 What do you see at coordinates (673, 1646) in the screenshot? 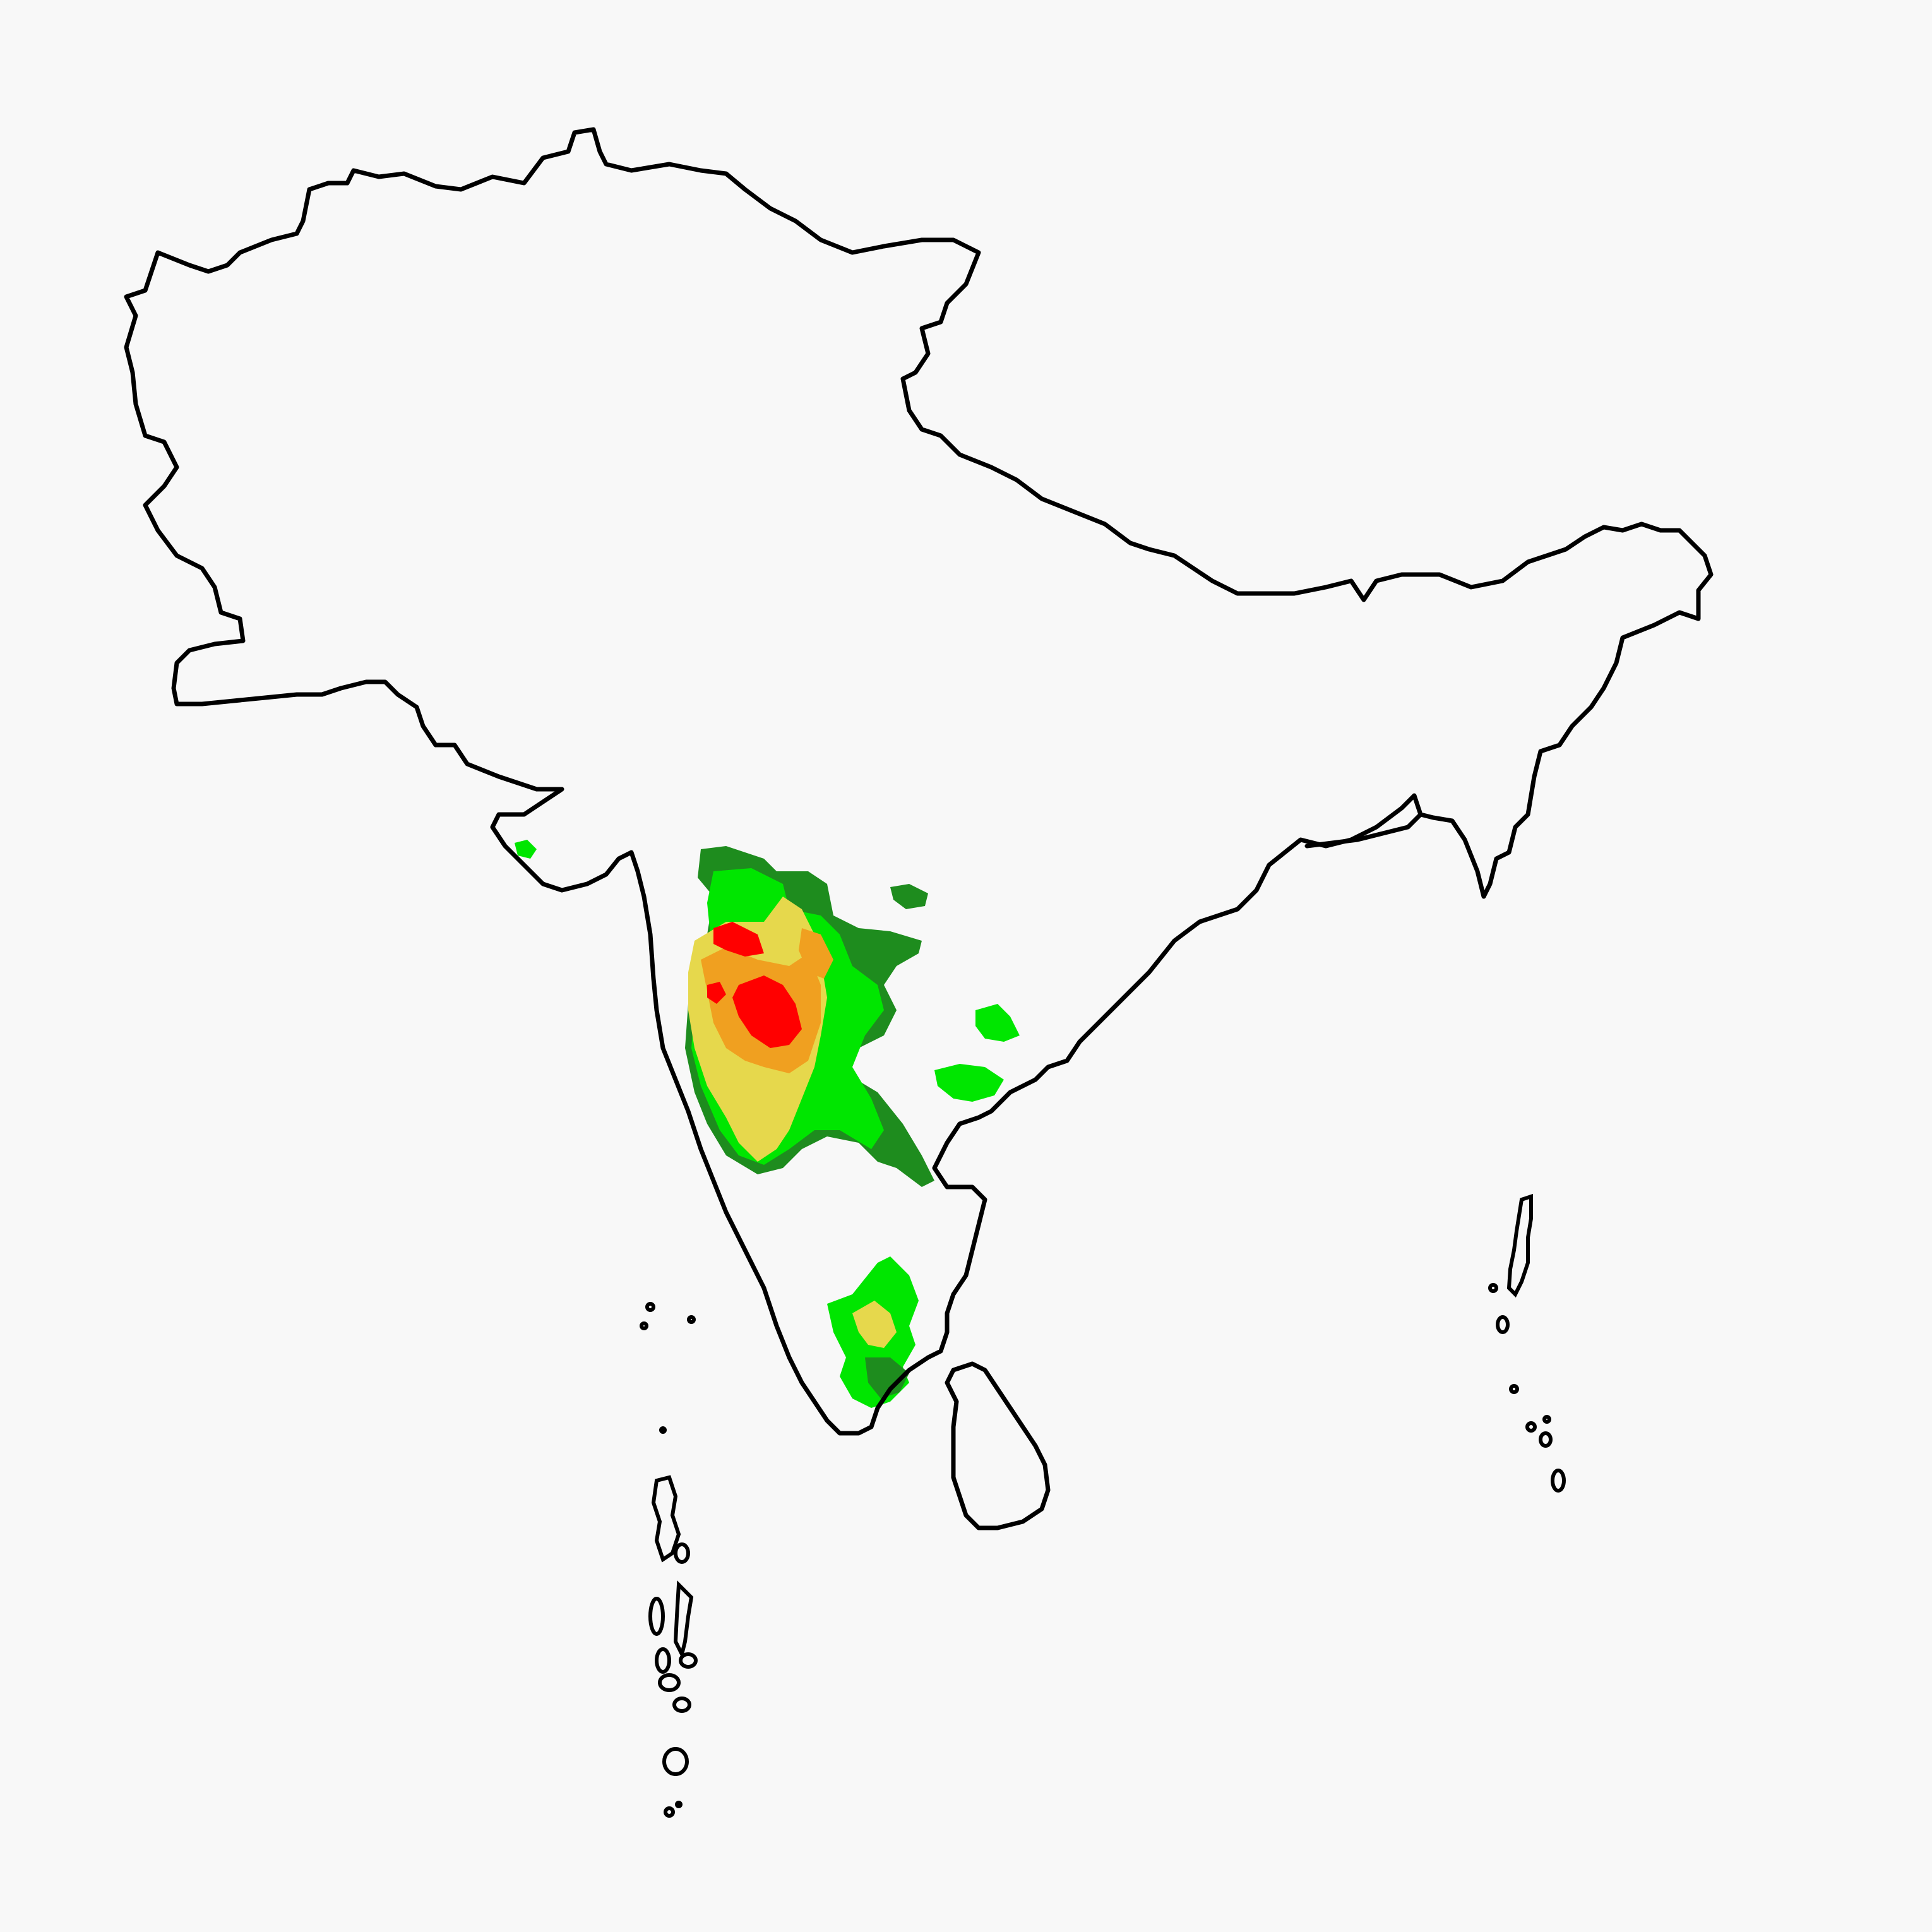
I see `maldives-islands` at bounding box center [673, 1646].